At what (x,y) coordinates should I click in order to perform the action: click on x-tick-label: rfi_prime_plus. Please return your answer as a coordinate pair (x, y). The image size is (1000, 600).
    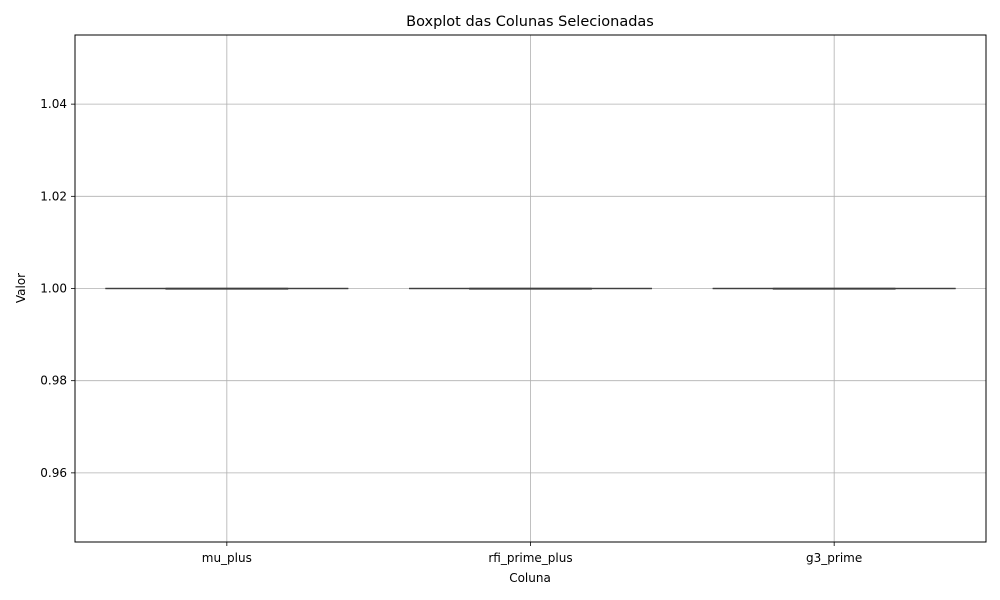
    Looking at the image, I should click on (530, 558).